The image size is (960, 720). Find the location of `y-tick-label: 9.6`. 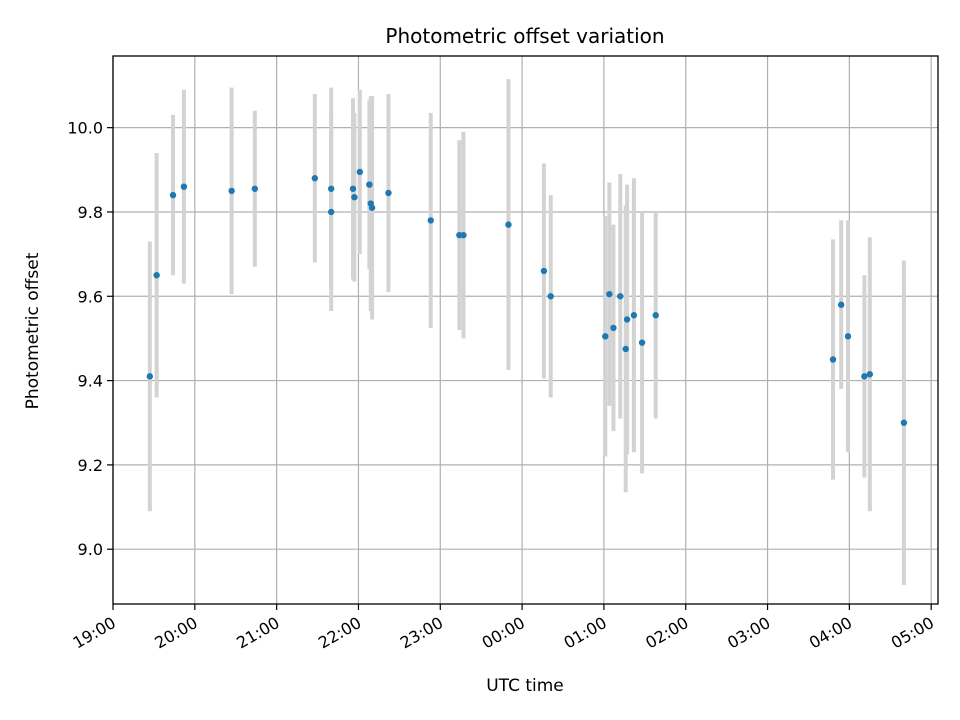

y-tick-label: 9.6 is located at coordinates (90, 296).